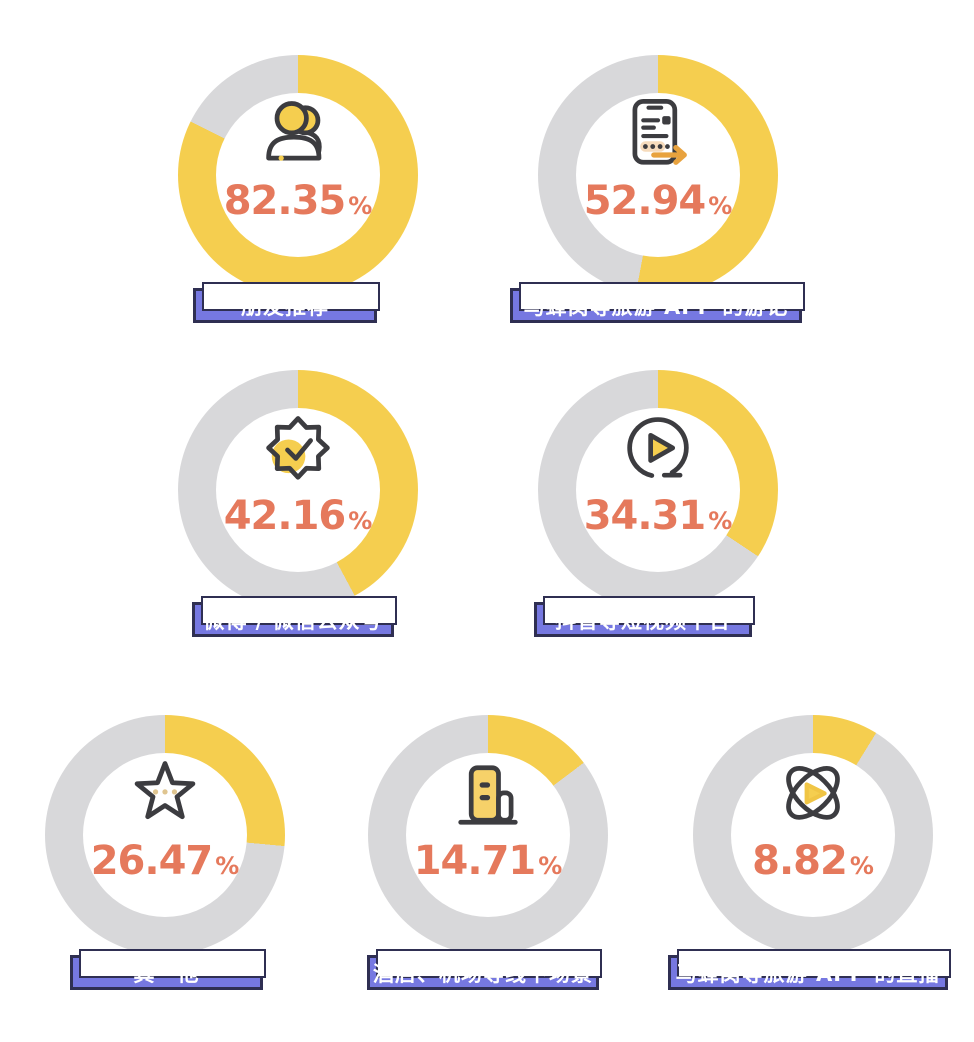  I want to click on percentage-value: 14.71%, so click(488, 861).